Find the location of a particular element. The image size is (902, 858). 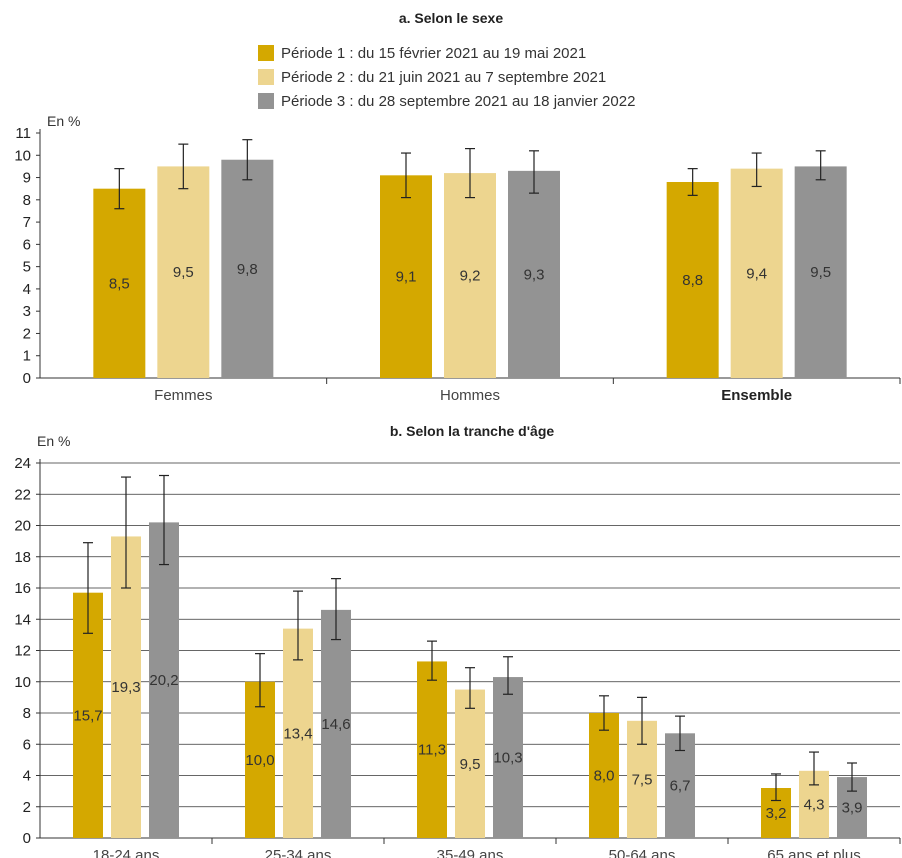

panel-b-title: b. Selon la tranche d'âge is located at coordinates (472, 431).